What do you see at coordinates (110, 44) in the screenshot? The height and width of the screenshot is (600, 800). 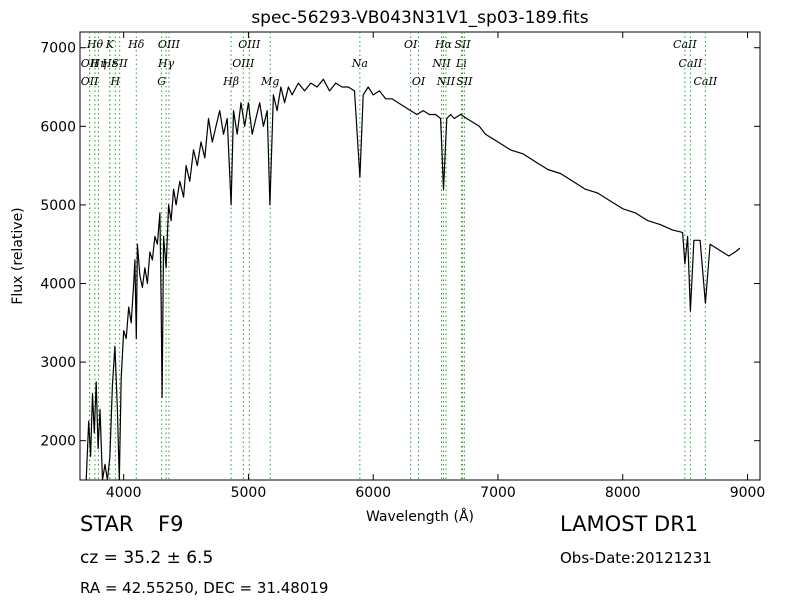 I see `line-marker-label-4: K` at bounding box center [110, 44].